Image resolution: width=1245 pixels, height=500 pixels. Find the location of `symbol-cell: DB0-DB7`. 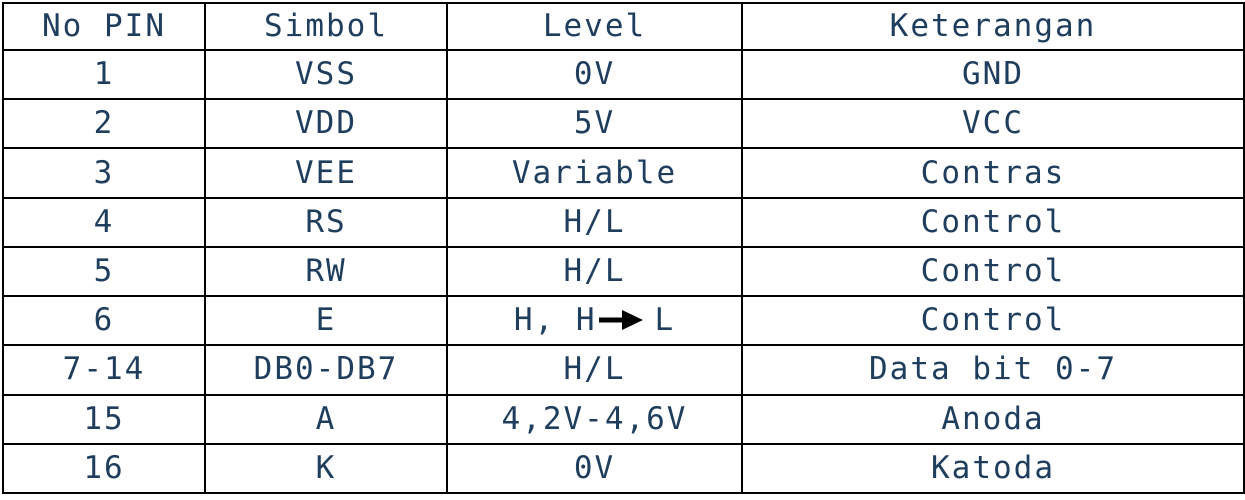

symbol-cell: DB0-DB7 is located at coordinates (326, 370).